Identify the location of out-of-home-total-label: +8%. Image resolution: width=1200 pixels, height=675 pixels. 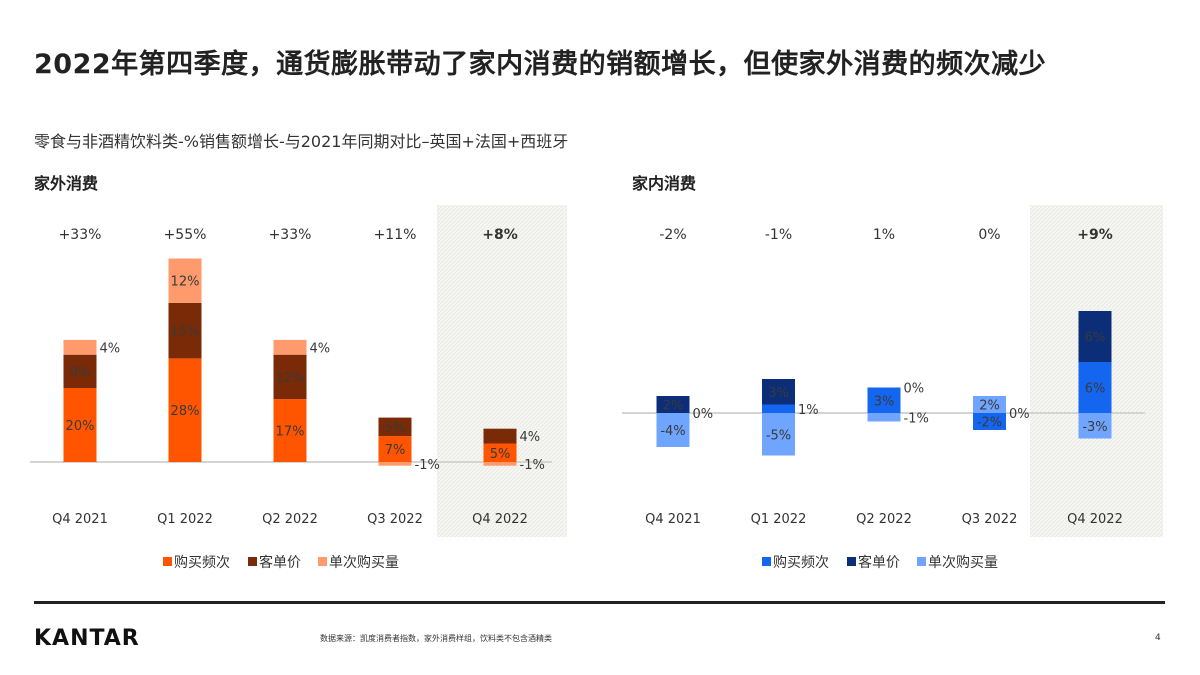
(500, 235).